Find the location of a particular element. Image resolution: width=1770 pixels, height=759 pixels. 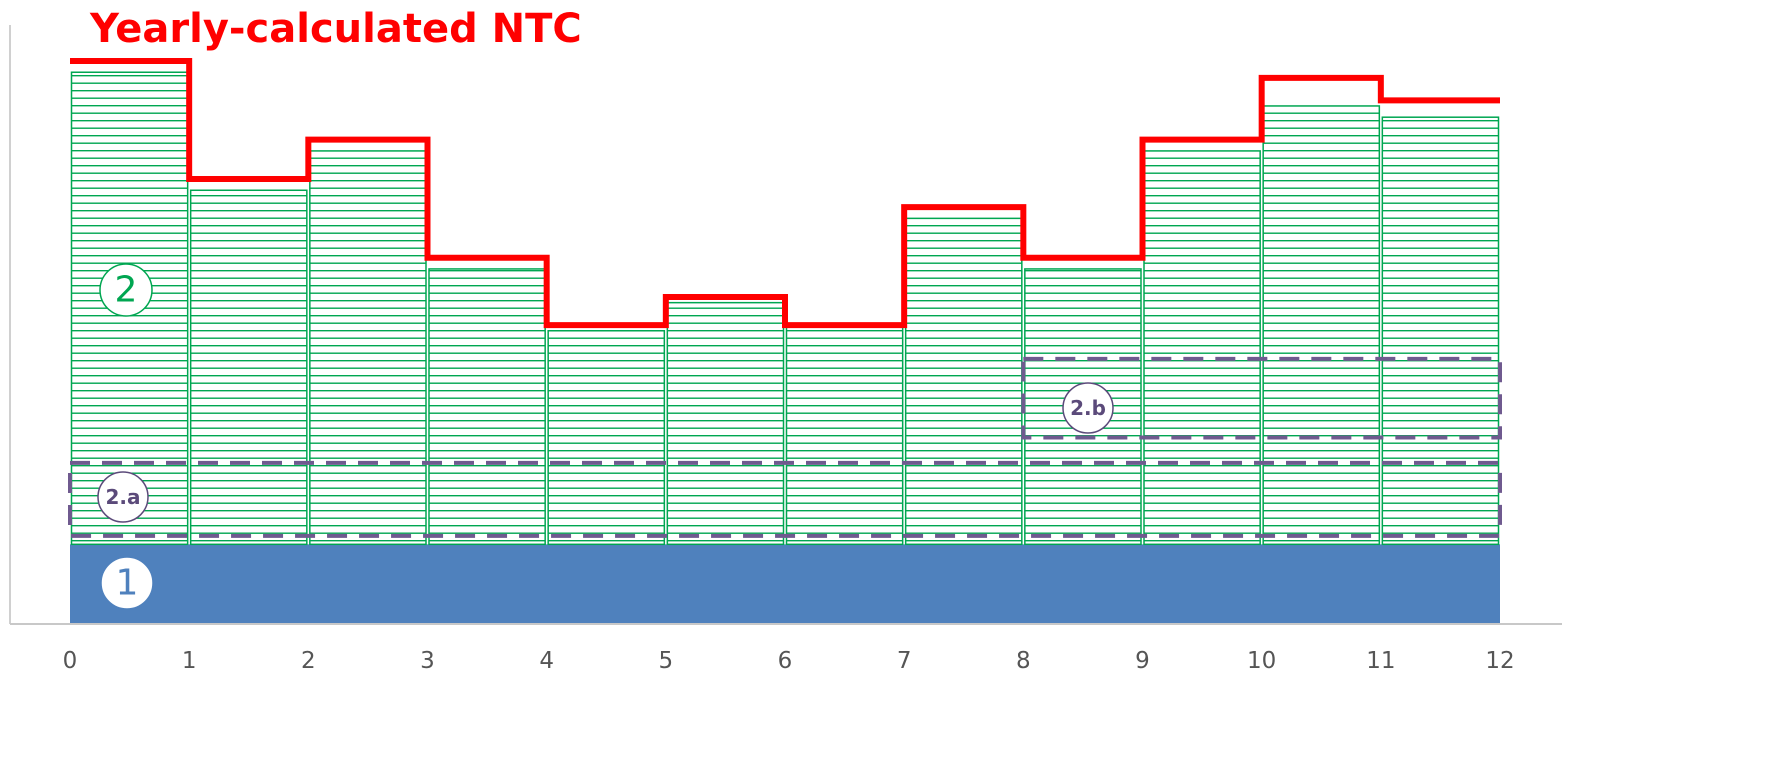

label-1: 1 is located at coordinates (127, 583).